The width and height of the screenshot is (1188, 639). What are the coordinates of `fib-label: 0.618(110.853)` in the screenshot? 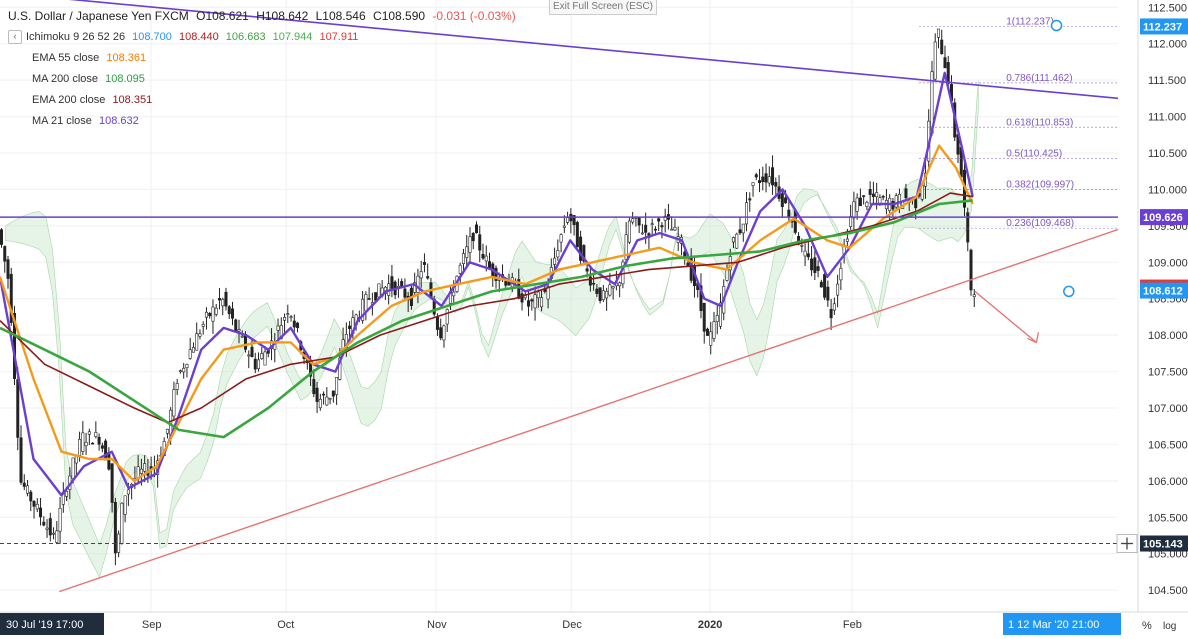 It's located at (1039, 122).